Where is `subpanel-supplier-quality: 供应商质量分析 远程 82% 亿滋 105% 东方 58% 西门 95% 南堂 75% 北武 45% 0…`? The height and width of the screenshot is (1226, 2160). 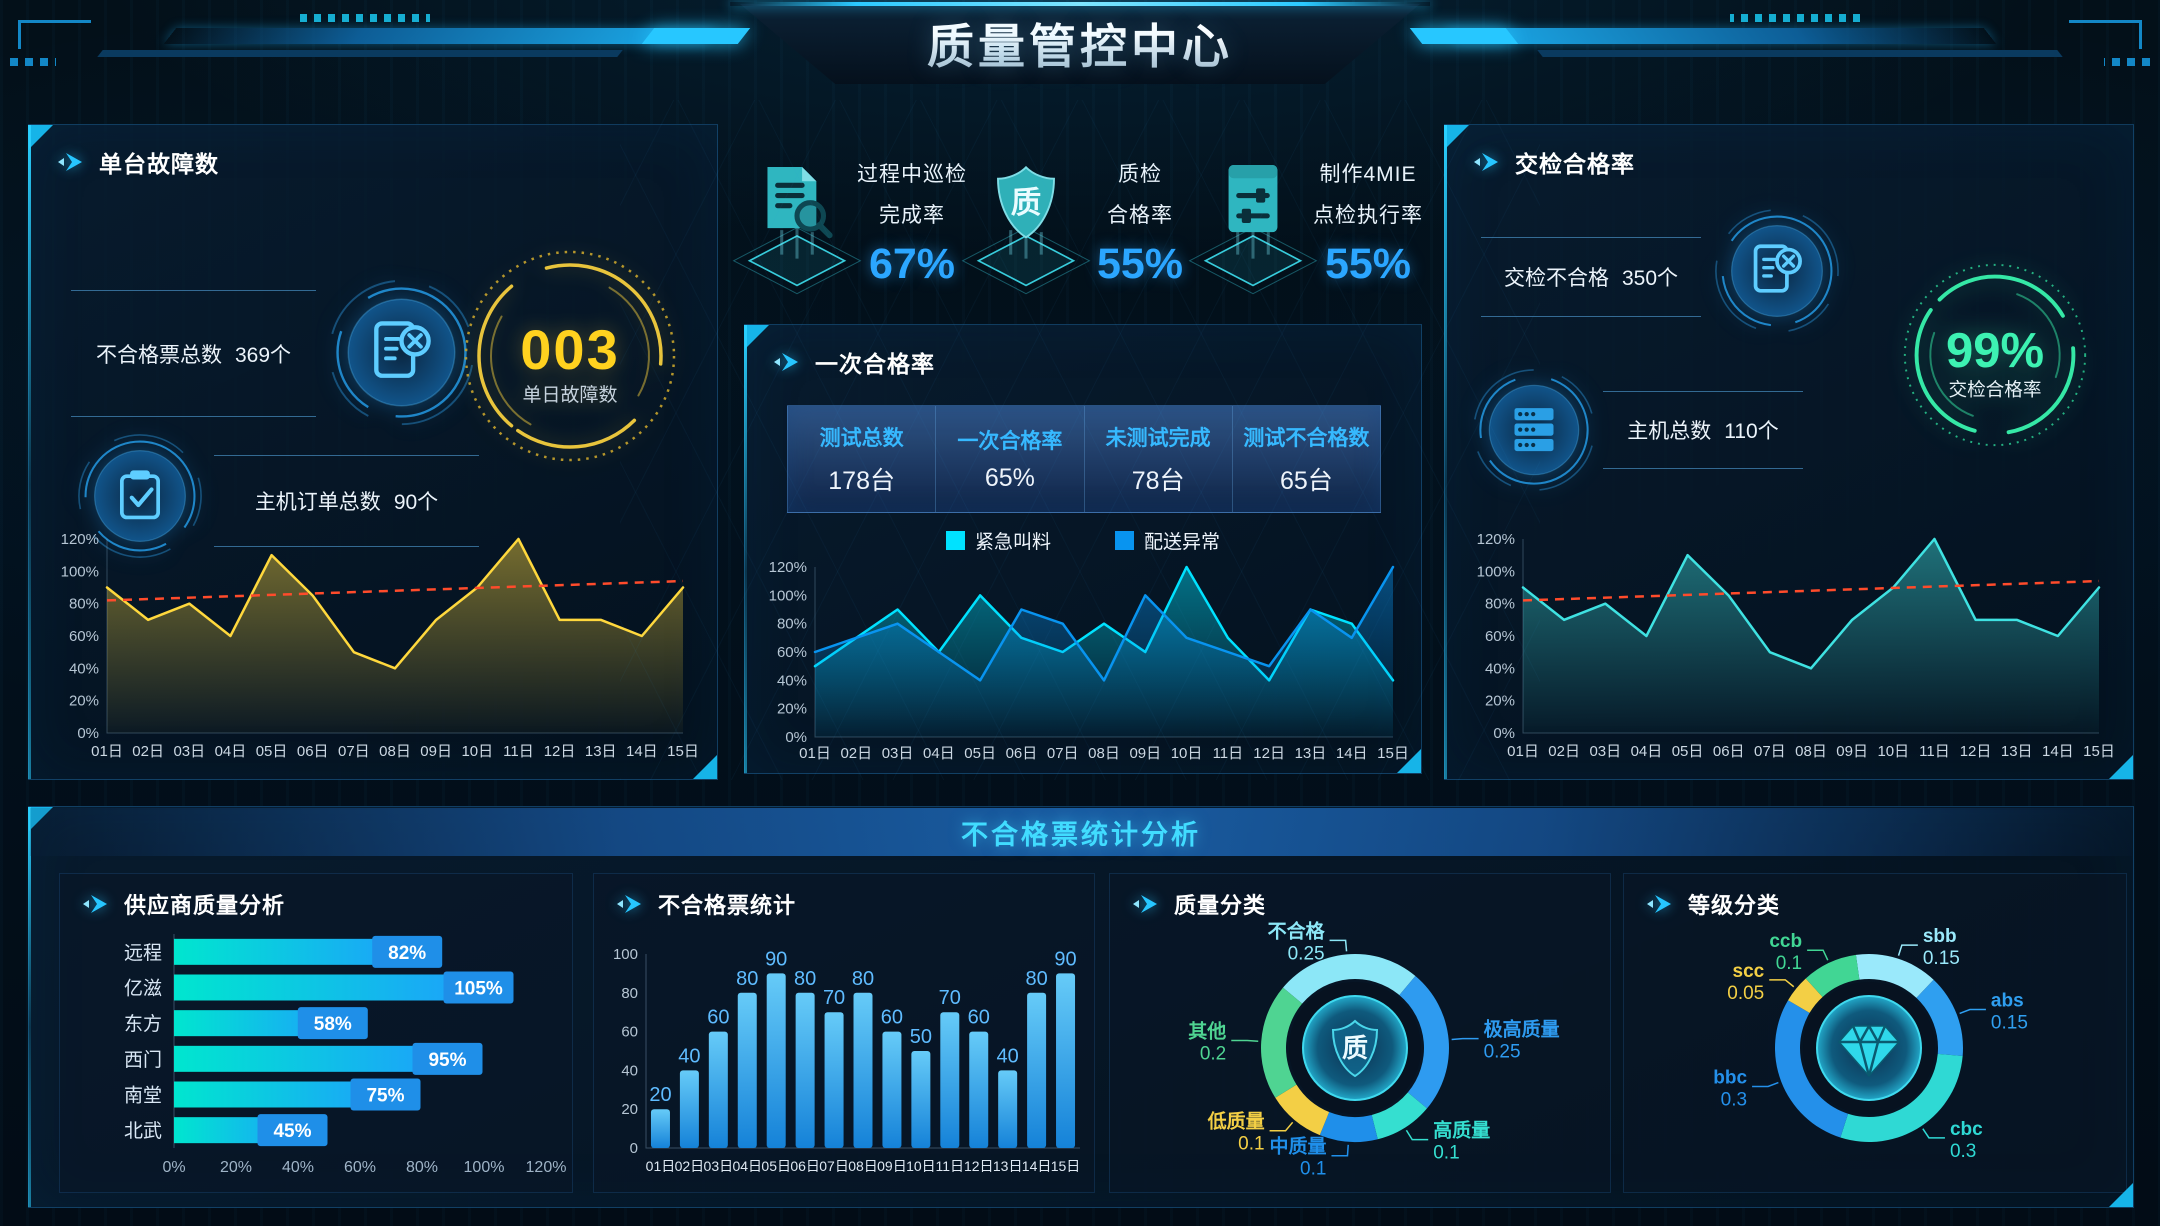 subpanel-supplier-quality: 供应商质量分析 远程 82% 亿滋 105% 东方 58% 西门 95% 南堂 75% 北武 45% 0… is located at coordinates (316, 1033).